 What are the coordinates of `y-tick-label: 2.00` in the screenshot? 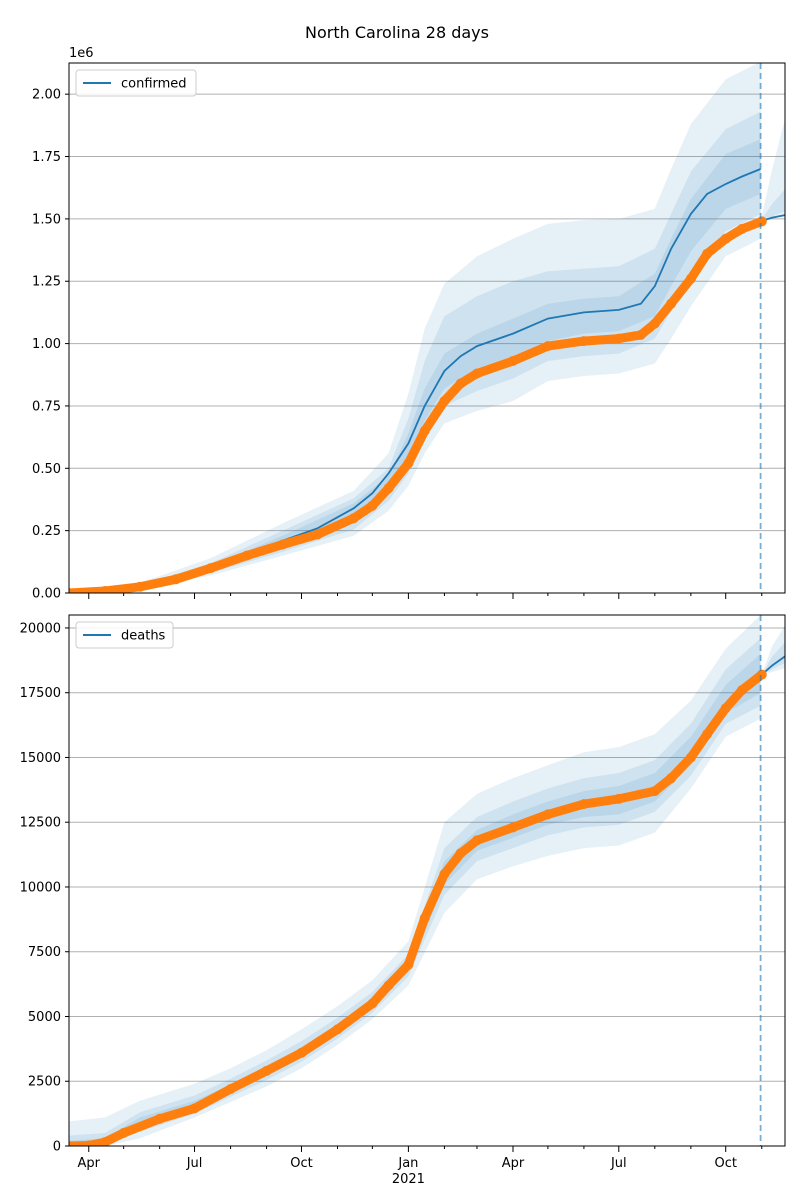 It's located at (46, 95).